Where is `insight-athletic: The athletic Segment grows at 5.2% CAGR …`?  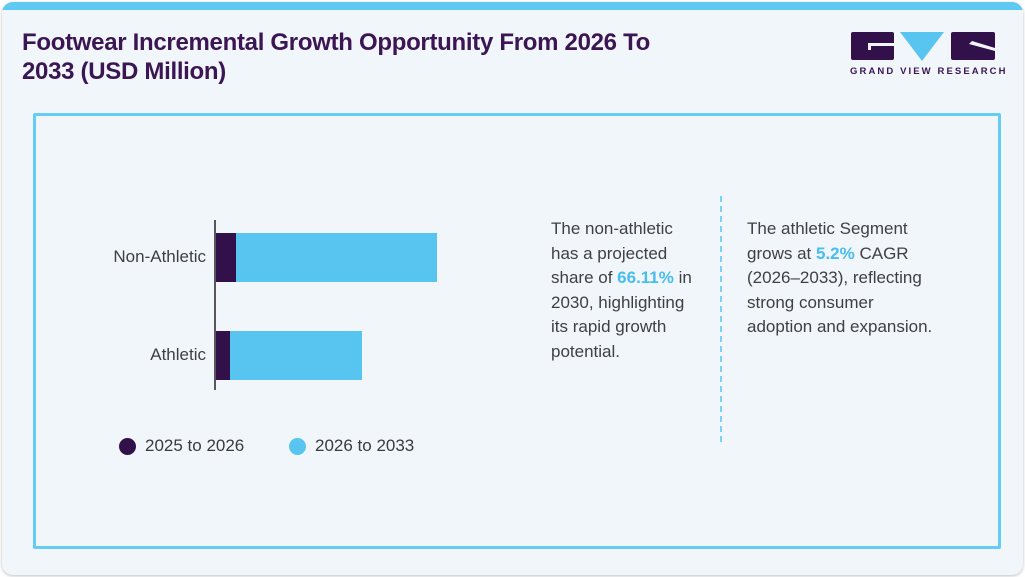
insight-athletic: The athletic Segment grows at 5.2% CAGR … is located at coordinates (840, 278).